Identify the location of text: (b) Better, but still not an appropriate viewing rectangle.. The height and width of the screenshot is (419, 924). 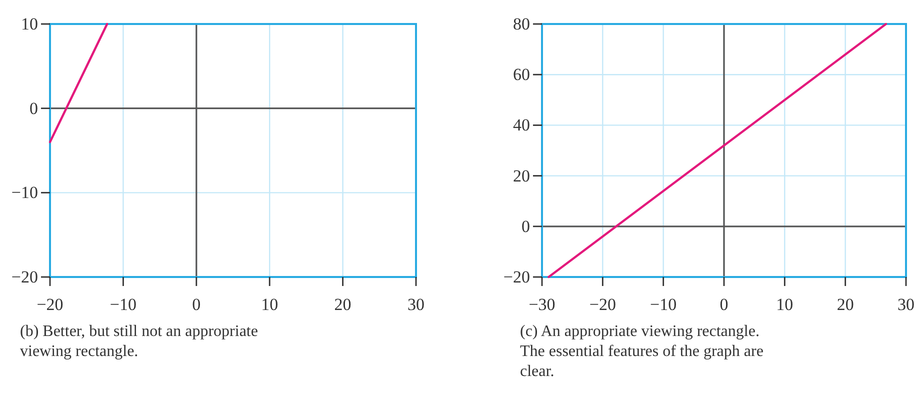
(139, 341).